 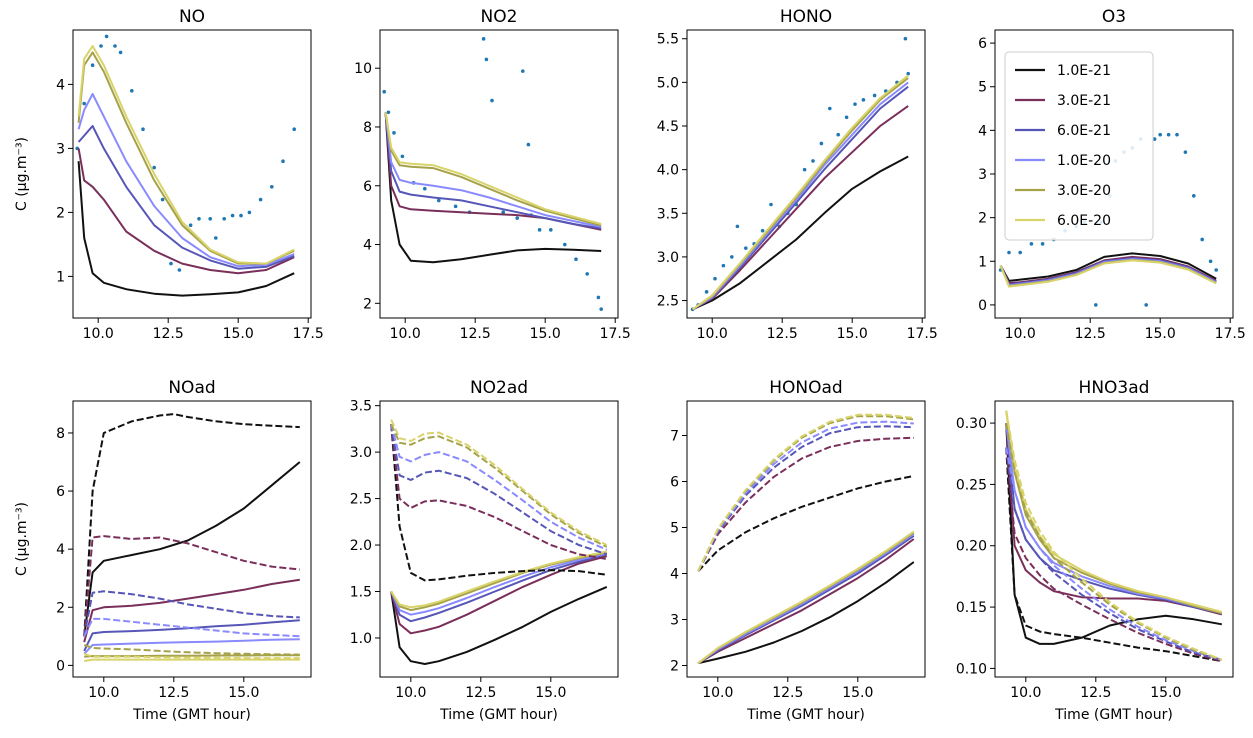 I want to click on panel-honoad: HONOad 10.0 12.5 15.0 2 3 4 5 6 7 Time (GMT hour), so click(x=798, y=550).